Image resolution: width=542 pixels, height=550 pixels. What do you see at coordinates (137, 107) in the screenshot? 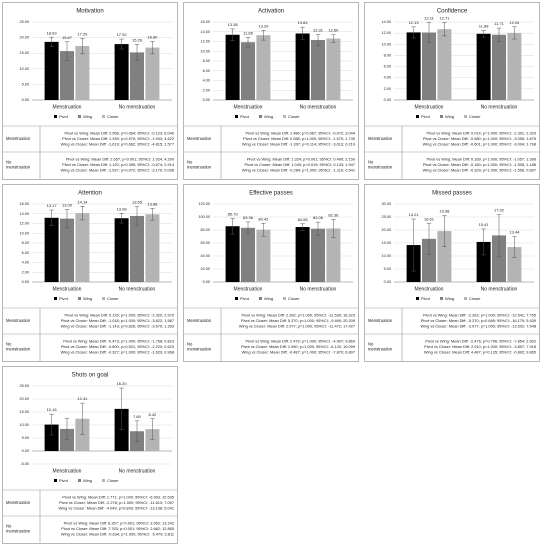
I see `x-tick-label: No menstruation` at bounding box center [137, 107].